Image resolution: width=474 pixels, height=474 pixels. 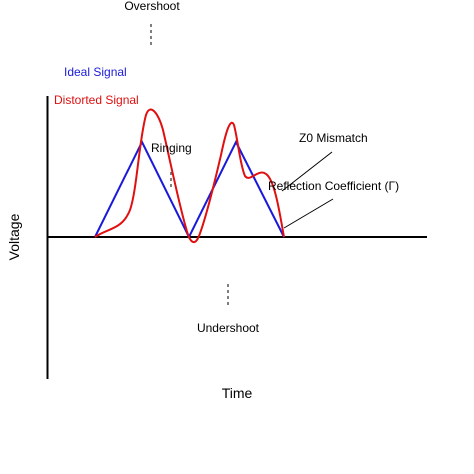 I want to click on z0-mismatch-pointer, so click(x=307, y=171).